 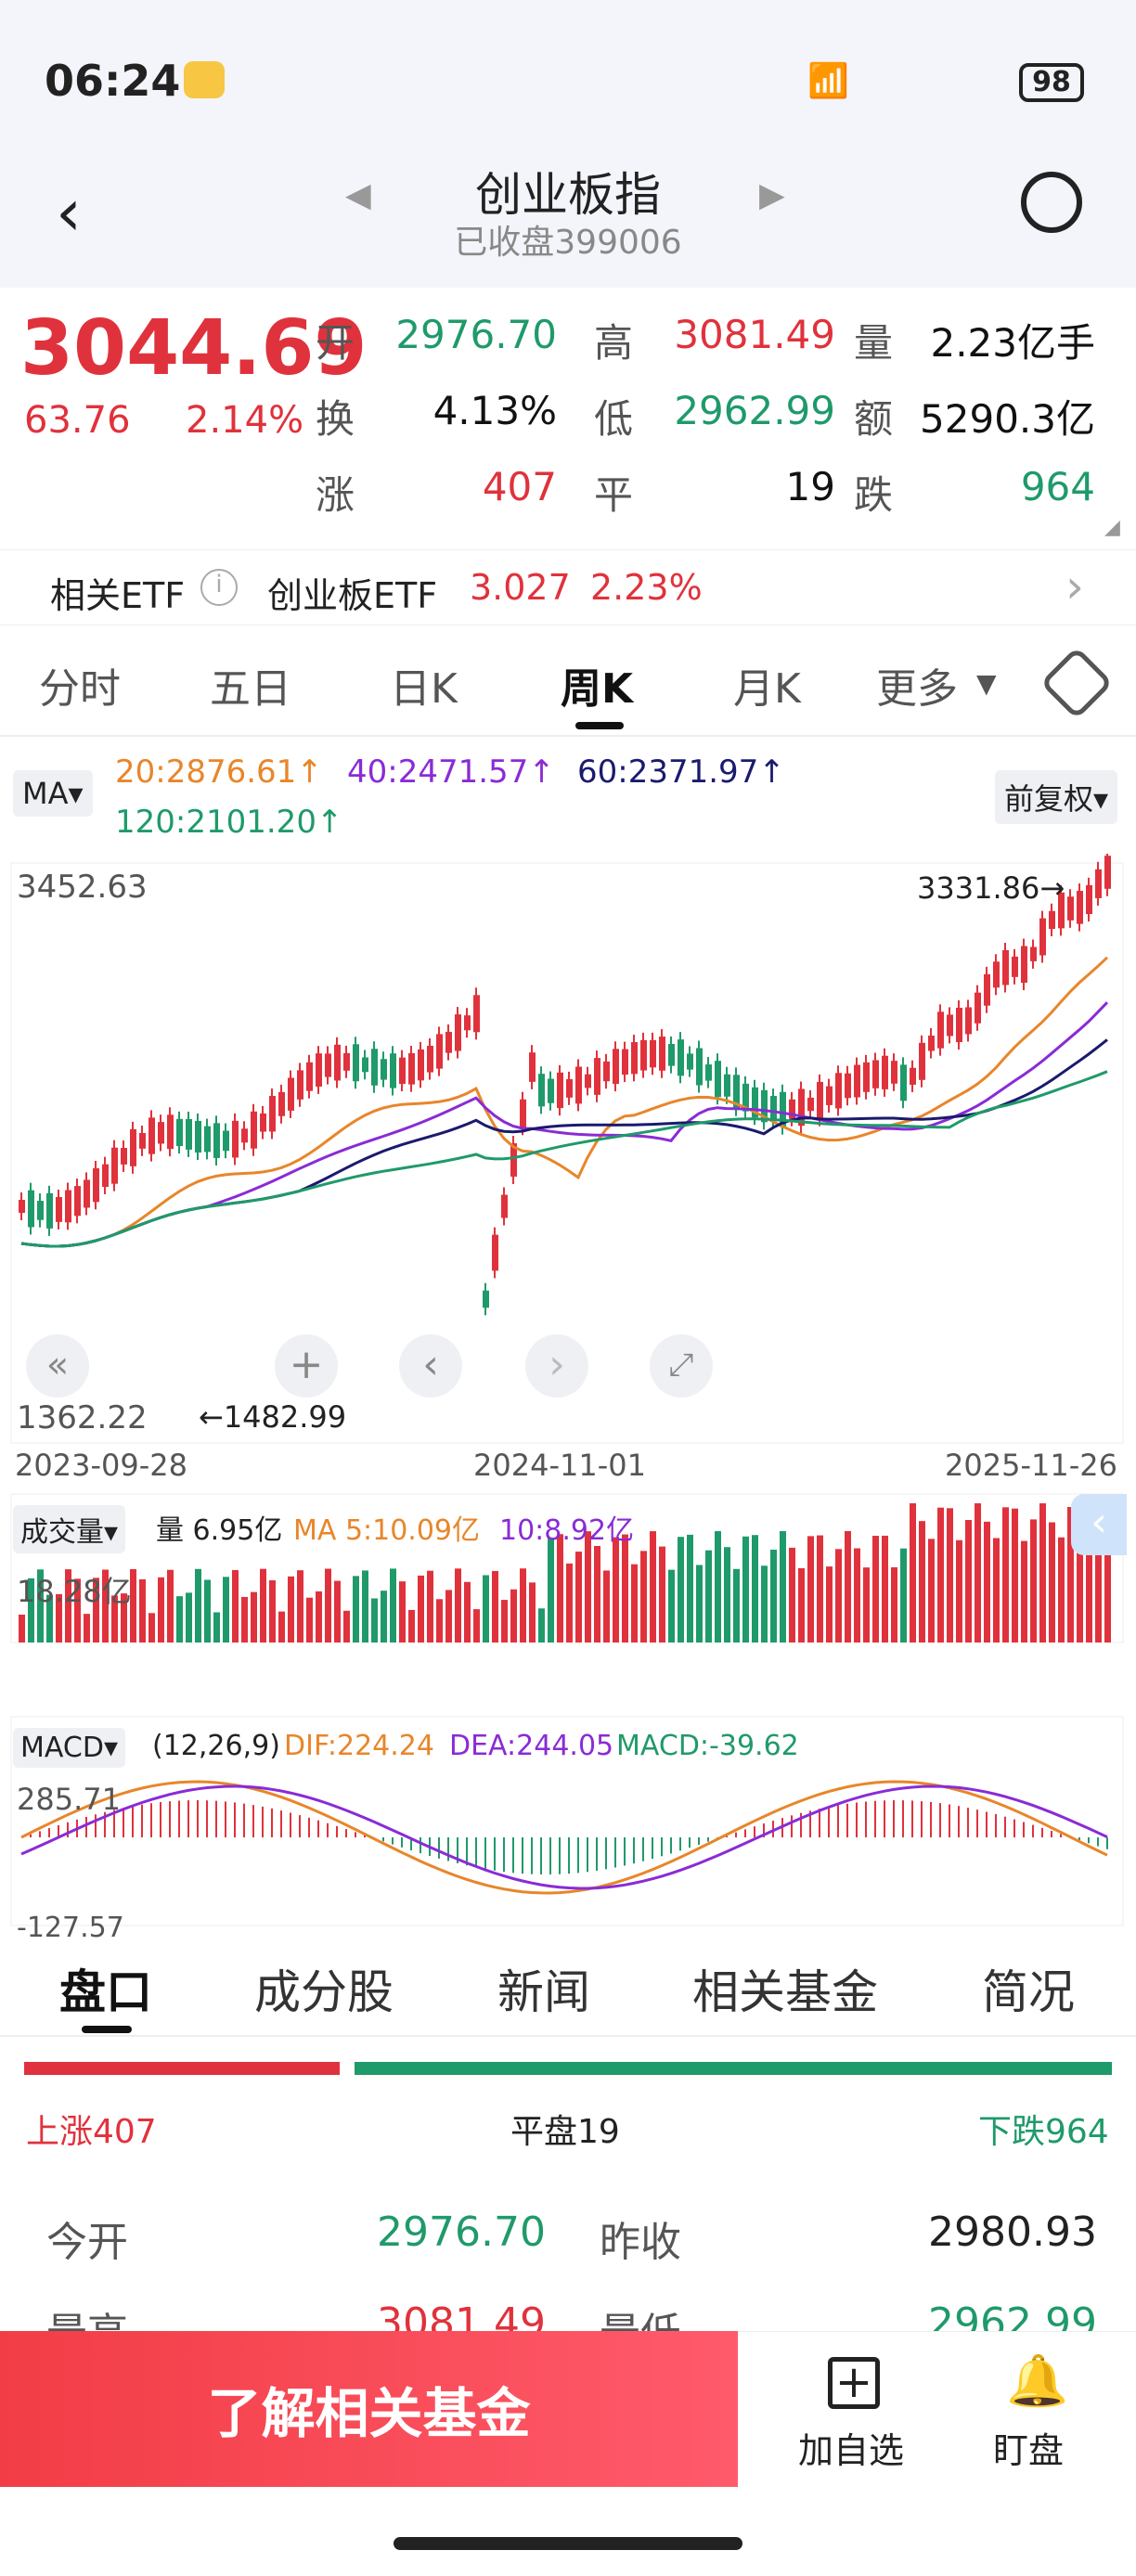 What do you see at coordinates (986, 683) in the screenshot?
I see `chevron-down-icon: ▼` at bounding box center [986, 683].